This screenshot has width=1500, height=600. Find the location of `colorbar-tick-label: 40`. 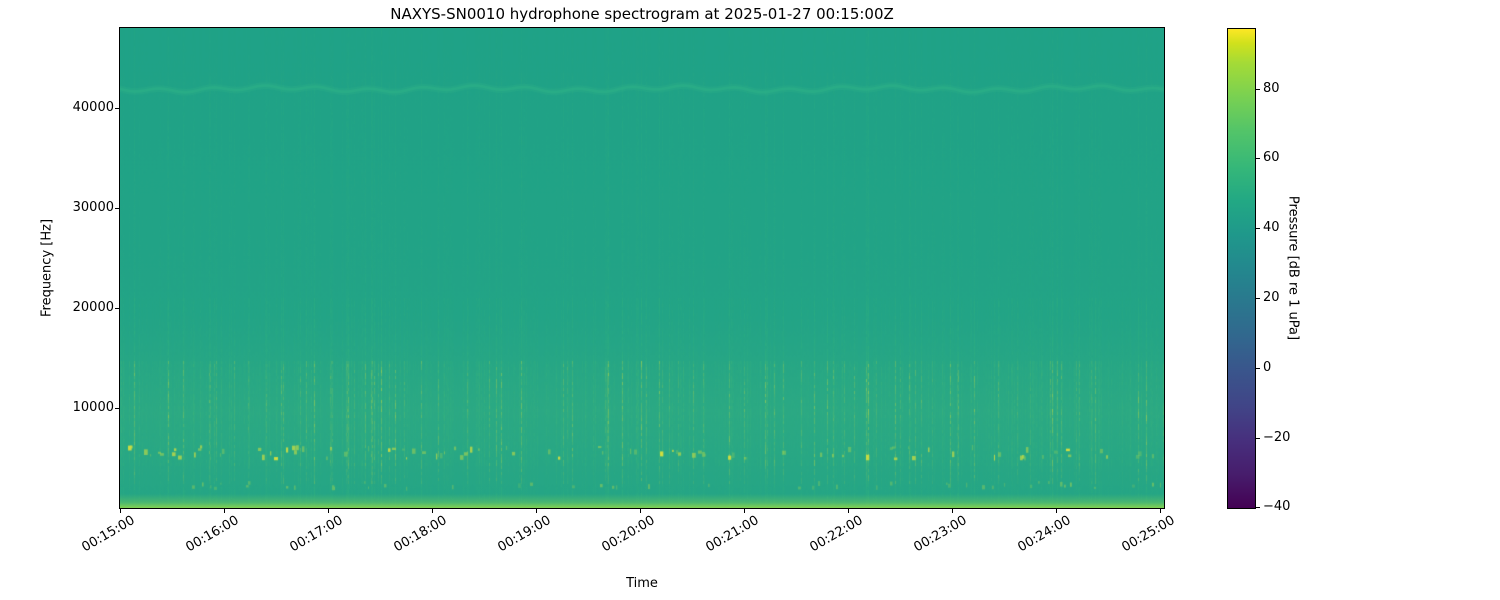

colorbar-tick-label: 40 is located at coordinates (1271, 227).